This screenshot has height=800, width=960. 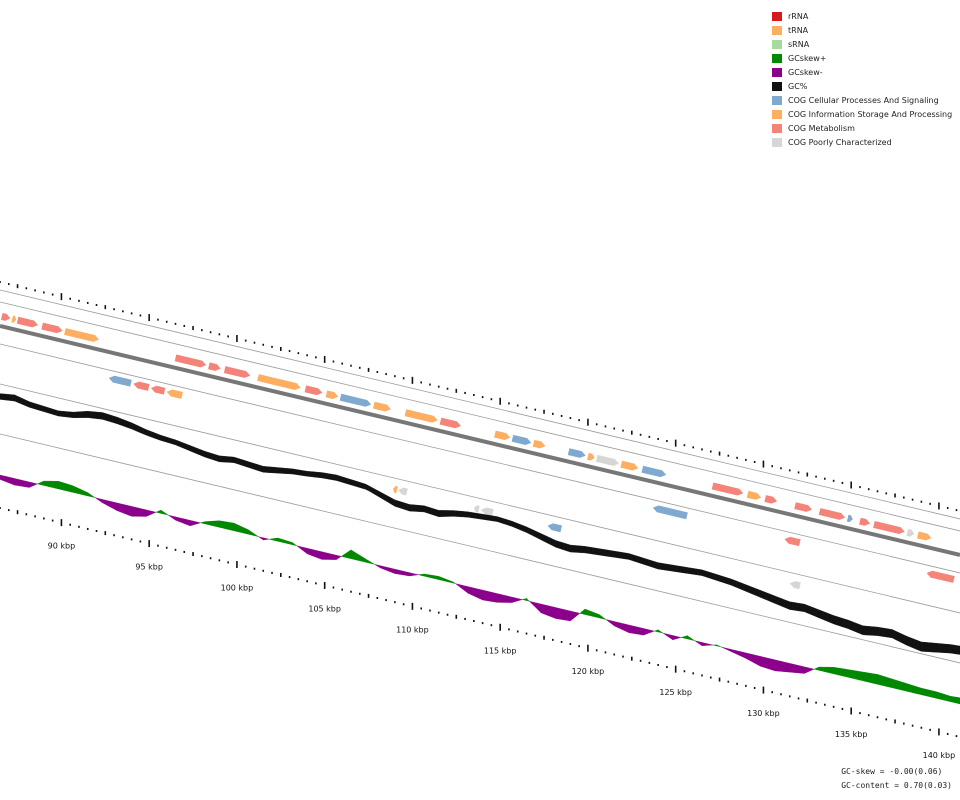 I want to click on legend-label: rRNA, so click(x=798, y=16).